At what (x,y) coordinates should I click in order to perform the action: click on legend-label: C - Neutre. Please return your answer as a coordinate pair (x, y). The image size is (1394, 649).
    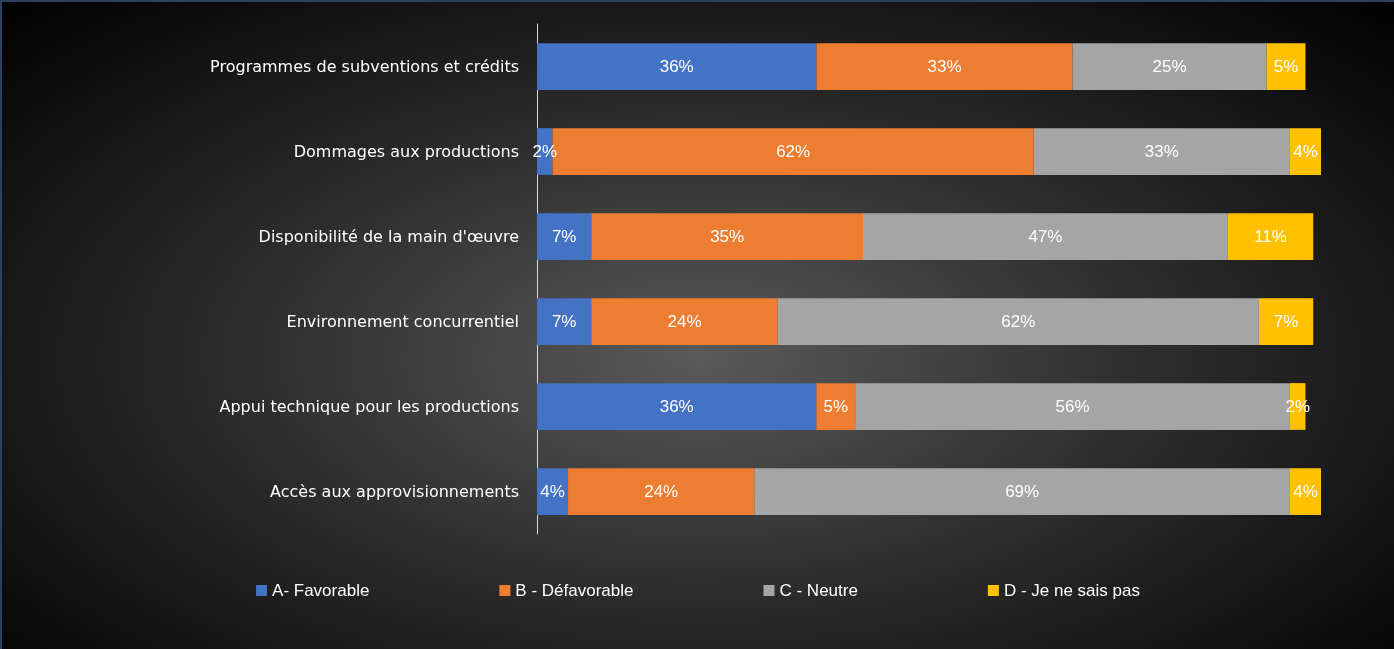
    Looking at the image, I should click on (818, 590).